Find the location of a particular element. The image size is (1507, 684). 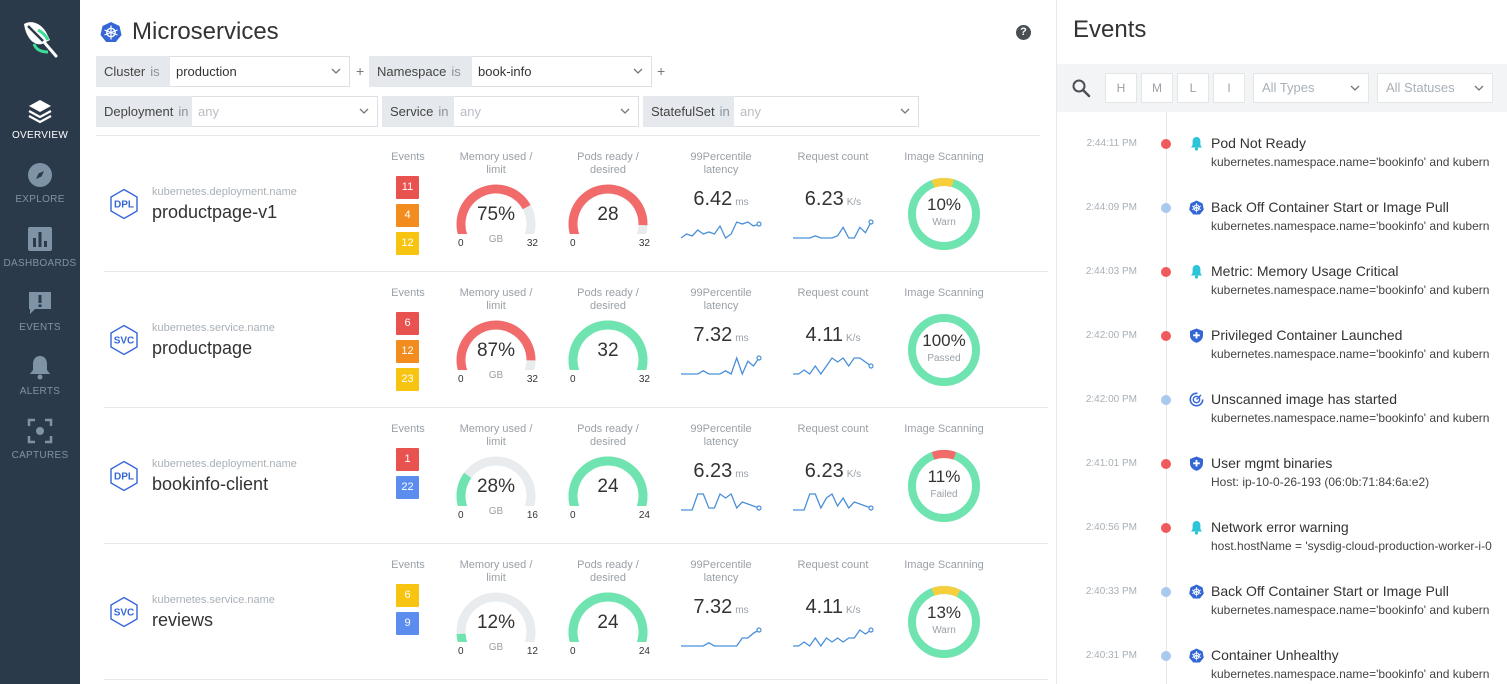

service-select: any is located at coordinates (546, 111).